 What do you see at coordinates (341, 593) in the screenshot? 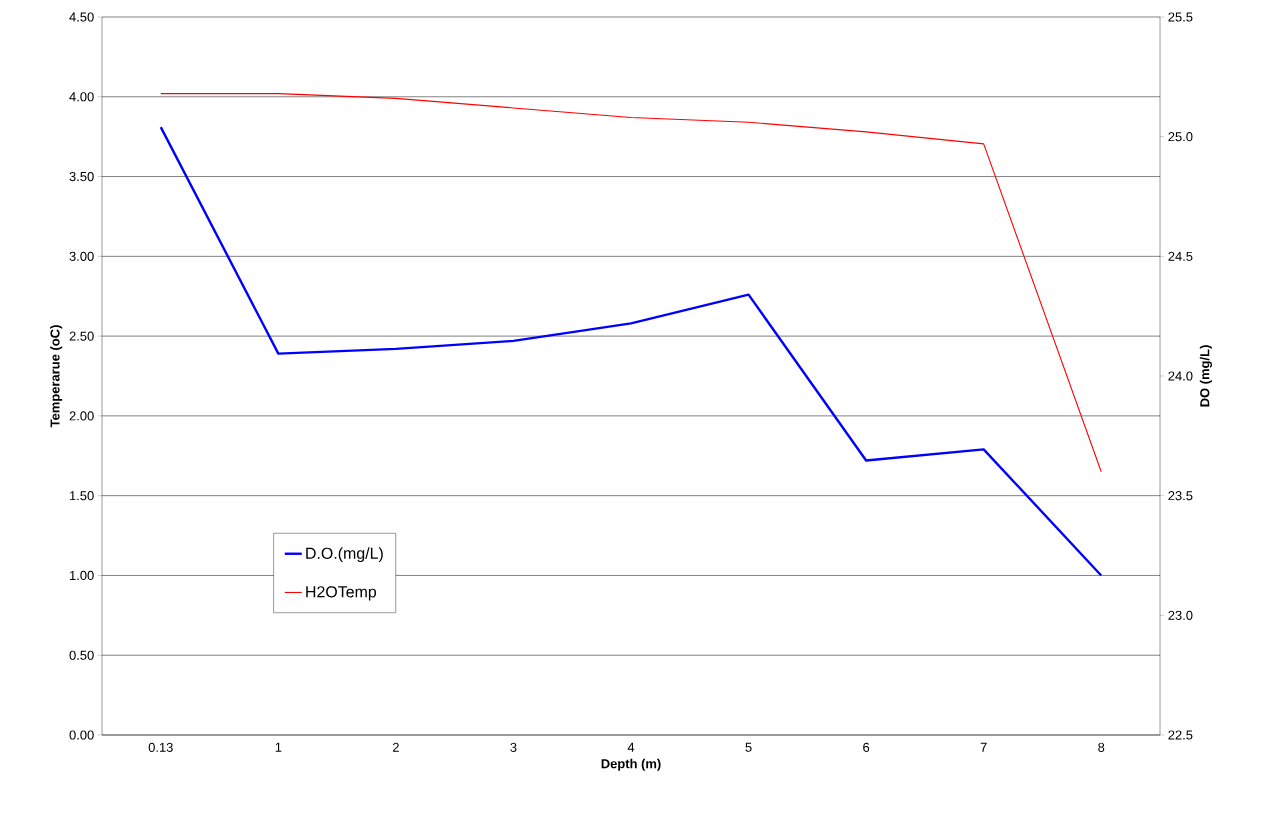
I see `legend-label: H2OTemp` at bounding box center [341, 593].